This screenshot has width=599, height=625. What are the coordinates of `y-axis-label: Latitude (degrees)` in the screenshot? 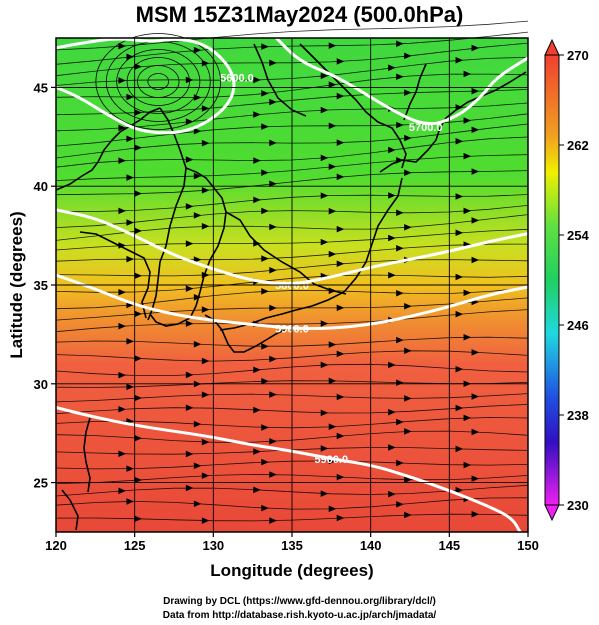 It's located at (16, 284).